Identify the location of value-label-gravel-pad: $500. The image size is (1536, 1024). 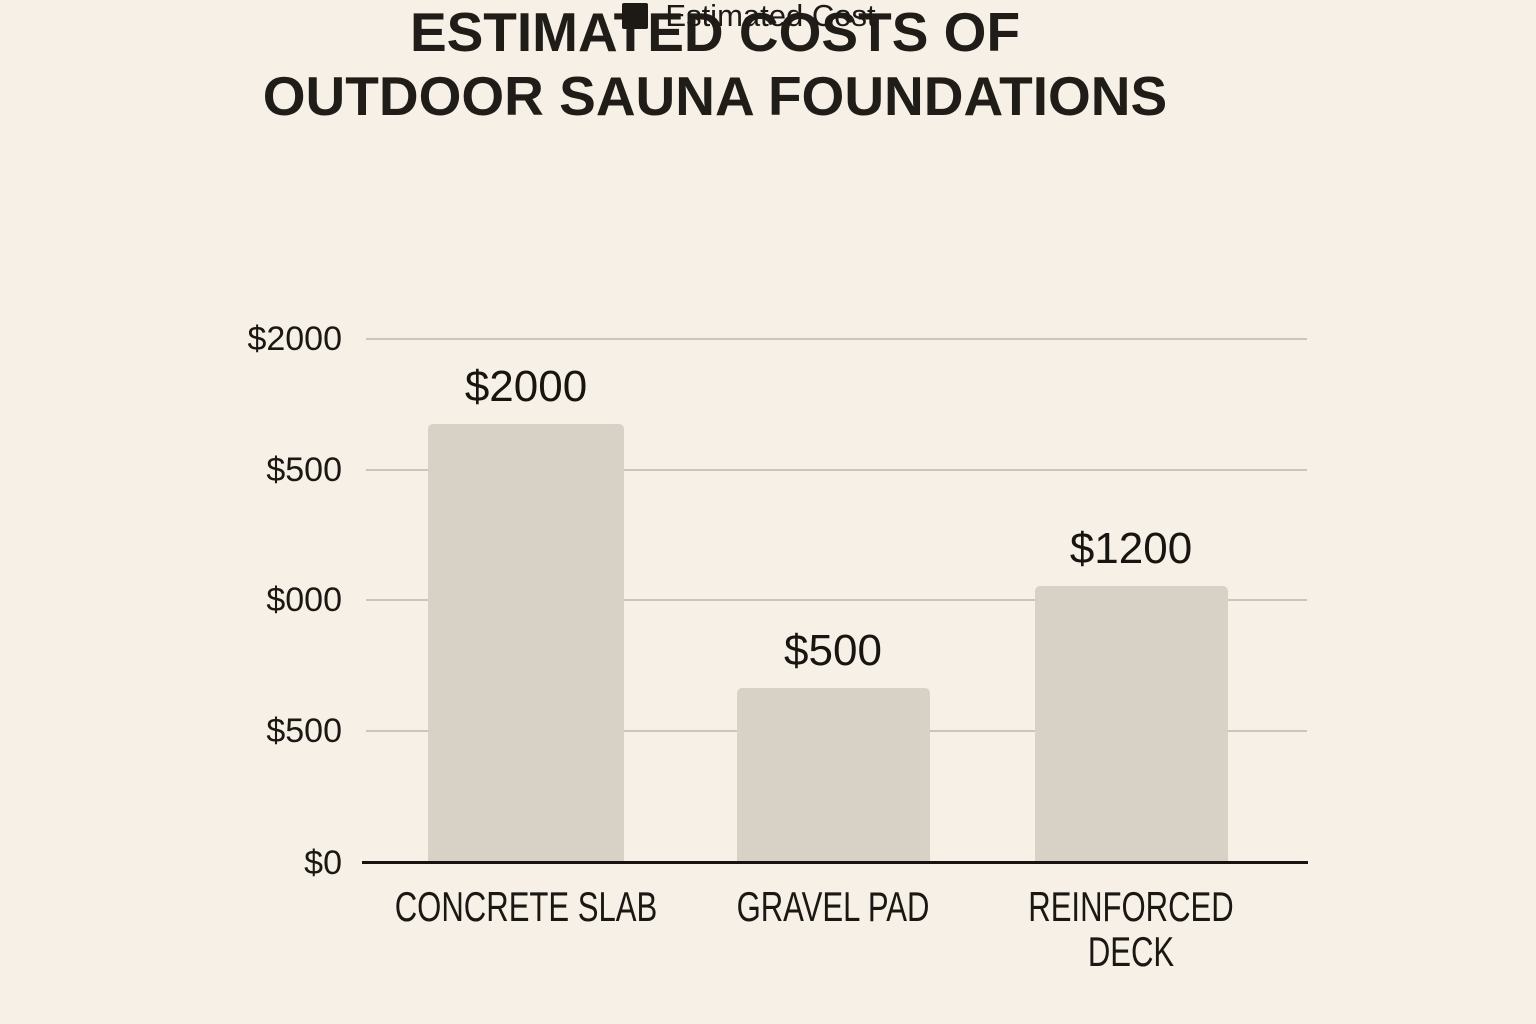
(833, 650).